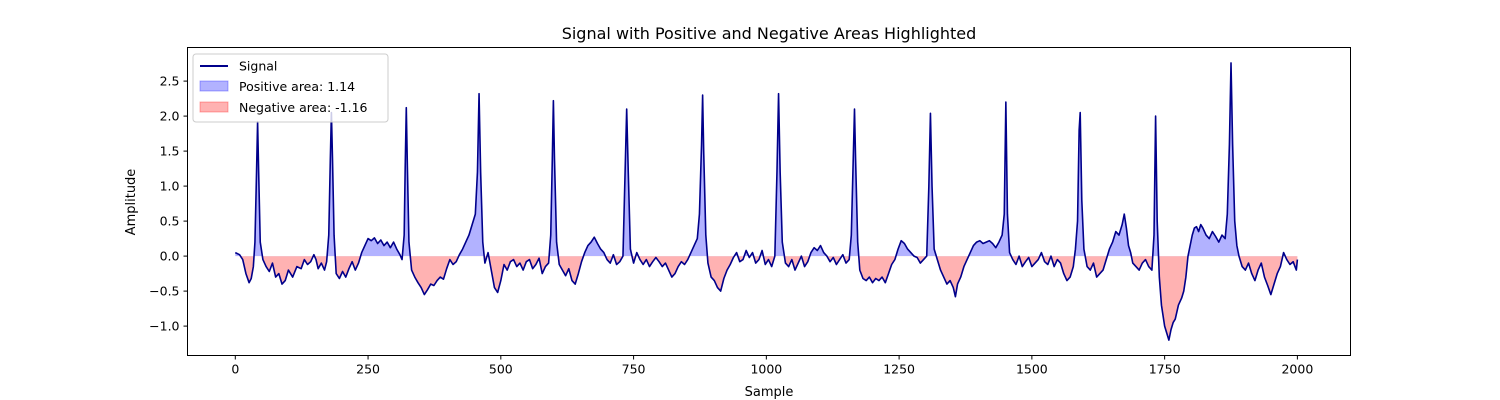 The height and width of the screenshot is (400, 1500). What do you see at coordinates (769, 298) in the screenshot?
I see `negative-area-fill` at bounding box center [769, 298].